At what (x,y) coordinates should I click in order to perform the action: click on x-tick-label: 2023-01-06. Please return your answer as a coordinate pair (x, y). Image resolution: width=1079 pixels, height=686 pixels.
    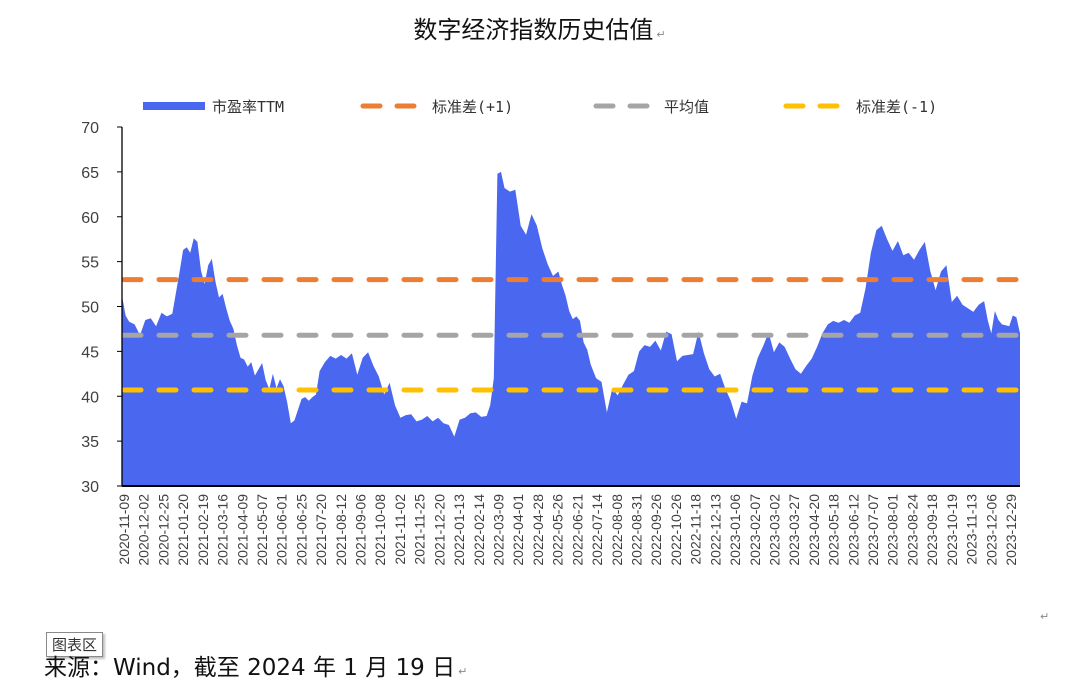
    Looking at the image, I should click on (735, 530).